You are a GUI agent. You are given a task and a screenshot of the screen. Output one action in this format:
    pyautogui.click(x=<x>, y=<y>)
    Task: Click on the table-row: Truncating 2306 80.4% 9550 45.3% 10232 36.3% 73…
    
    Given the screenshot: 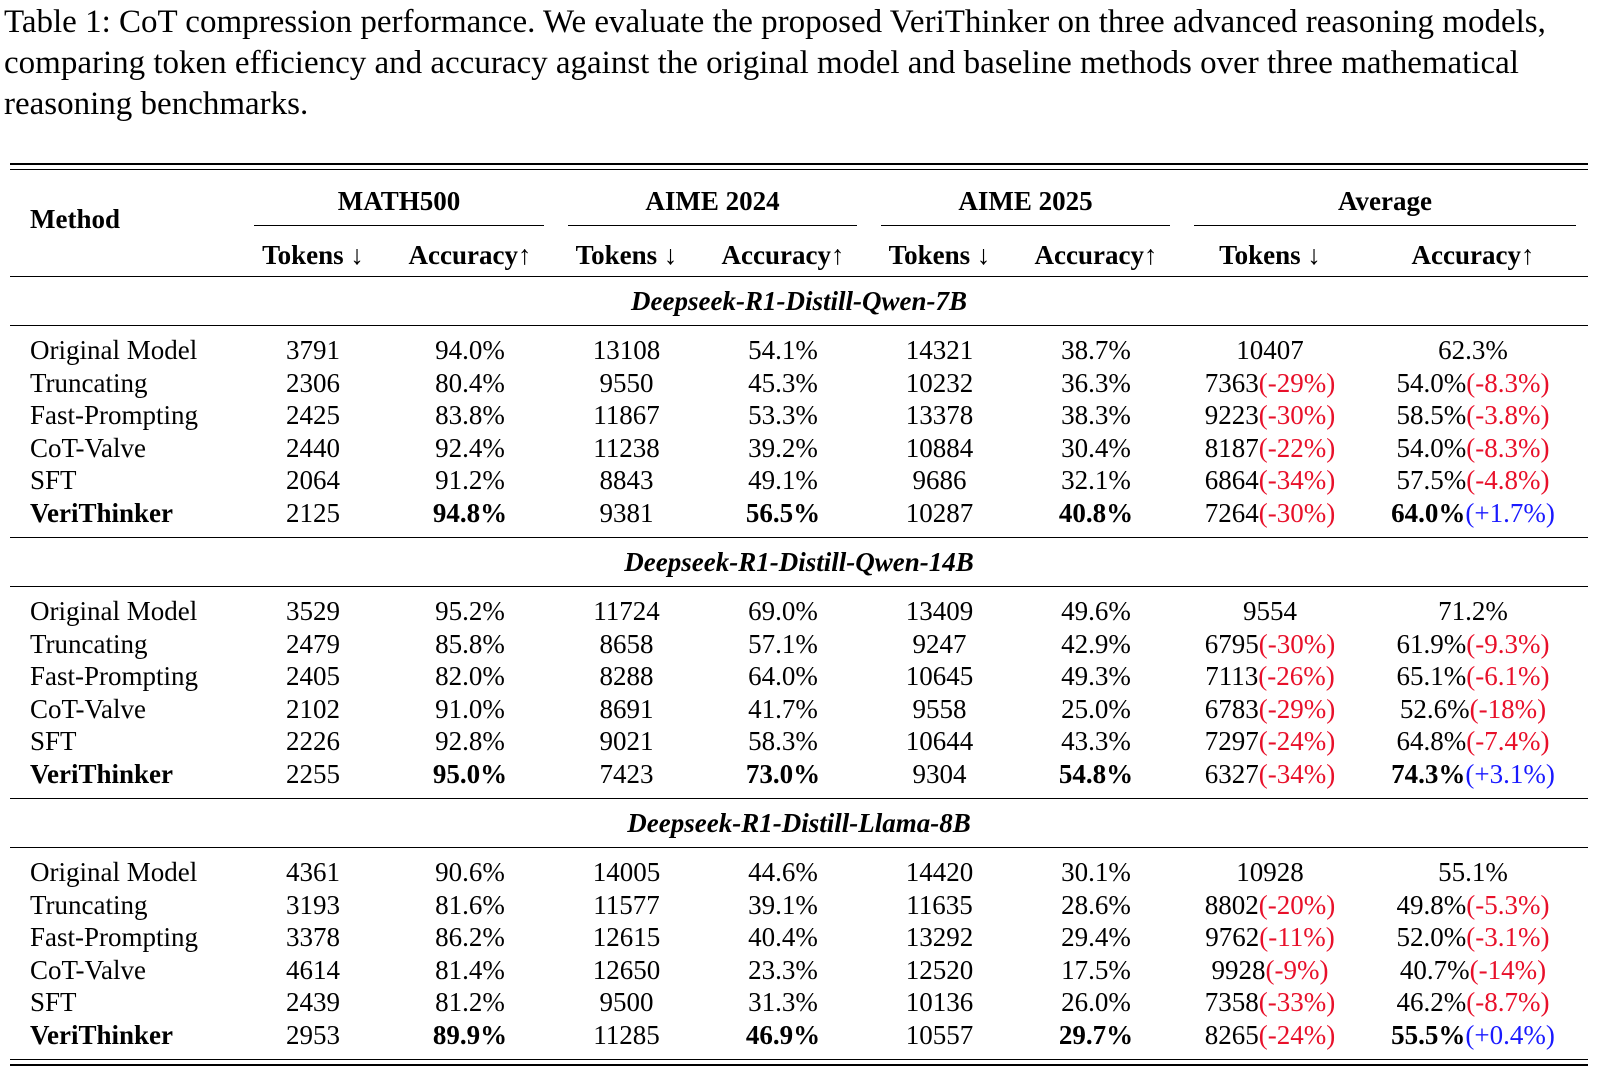 What is the action you would take?
    pyautogui.click(x=799, y=383)
    